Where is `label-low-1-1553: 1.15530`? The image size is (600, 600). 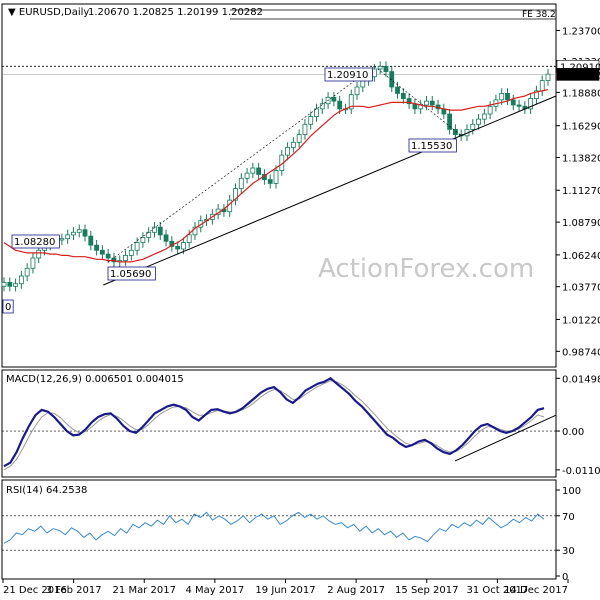 label-low-1-1553: 1.15530 is located at coordinates (431, 146).